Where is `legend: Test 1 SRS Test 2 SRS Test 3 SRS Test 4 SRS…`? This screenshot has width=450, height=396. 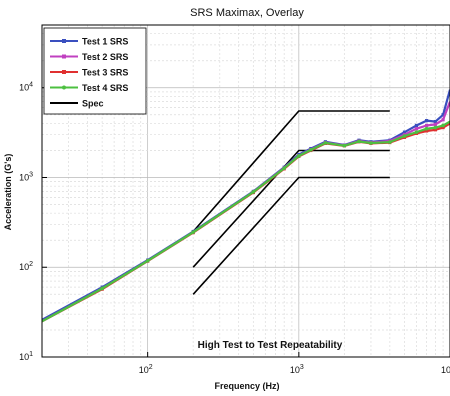 legend: Test 1 SRS Test 2 SRS Test 3 SRS Test 4 SRS… is located at coordinates (95, 71).